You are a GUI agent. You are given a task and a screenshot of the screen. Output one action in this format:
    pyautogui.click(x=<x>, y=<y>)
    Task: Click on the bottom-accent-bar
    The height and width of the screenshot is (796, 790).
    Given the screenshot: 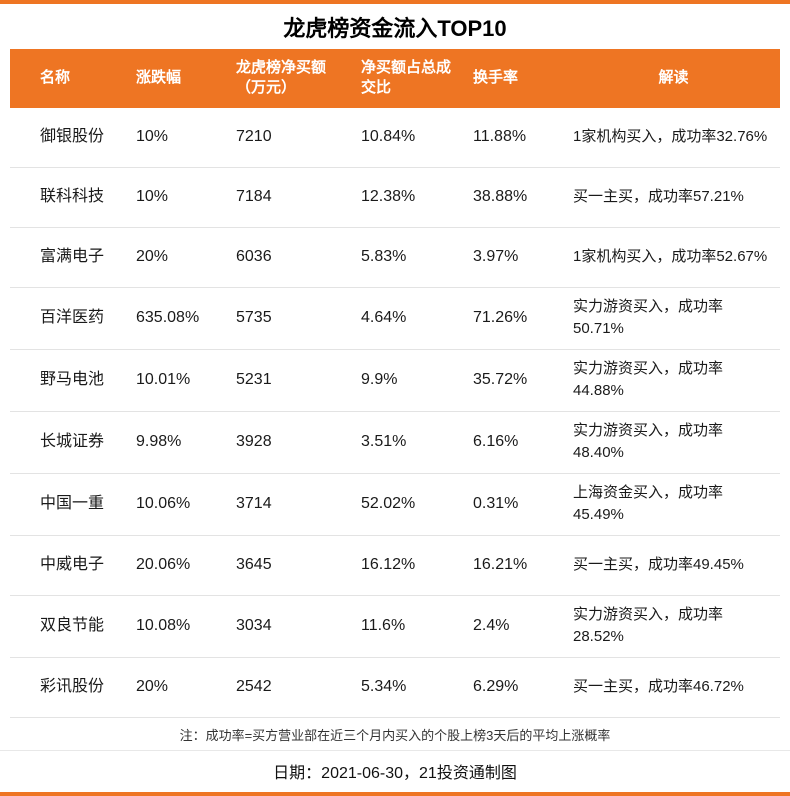 What is the action you would take?
    pyautogui.click(x=395, y=793)
    